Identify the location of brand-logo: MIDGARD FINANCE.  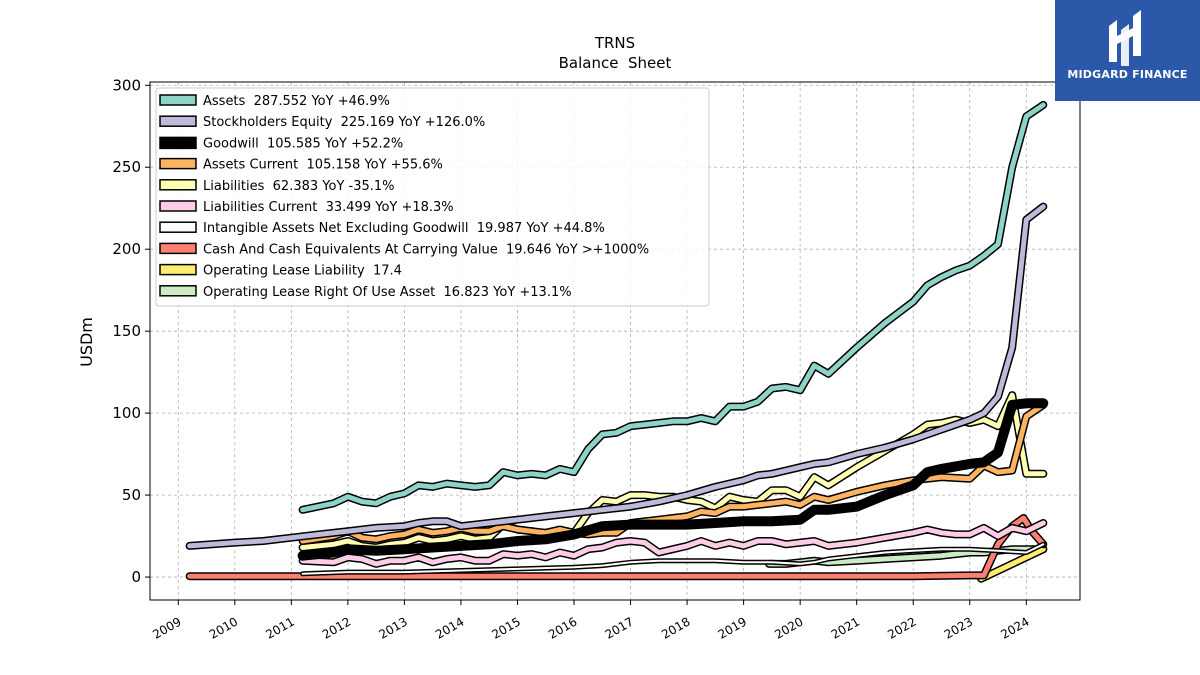
(1127, 50).